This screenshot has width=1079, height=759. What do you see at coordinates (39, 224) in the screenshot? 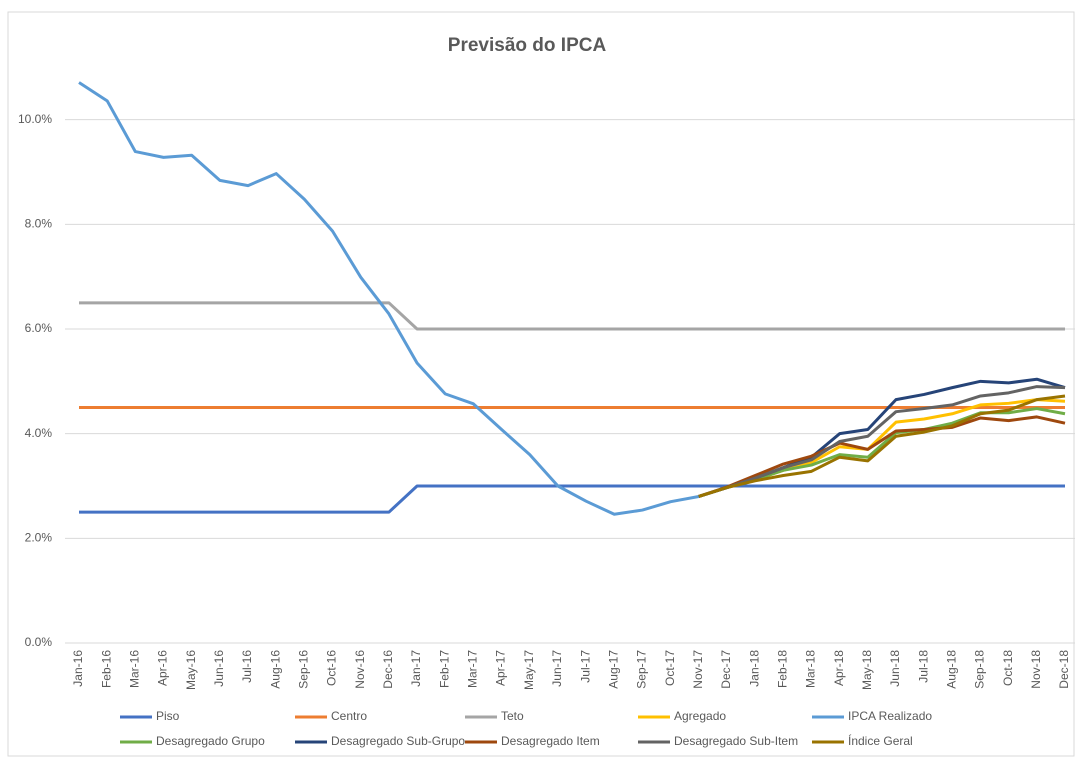
I see `y-tick-label: 8.0%` at bounding box center [39, 224].